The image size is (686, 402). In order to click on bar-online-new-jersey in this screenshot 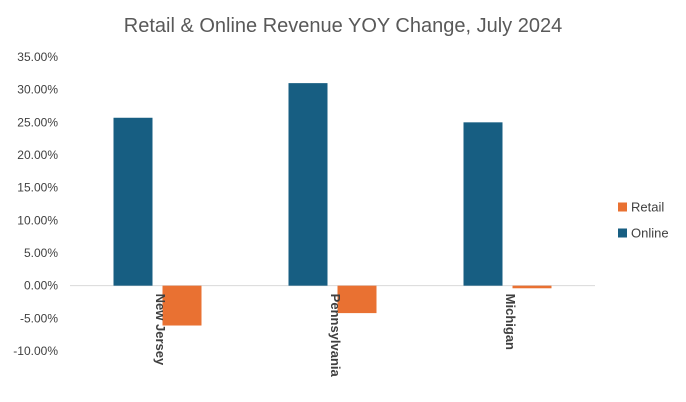, I will do `click(133, 201)`.